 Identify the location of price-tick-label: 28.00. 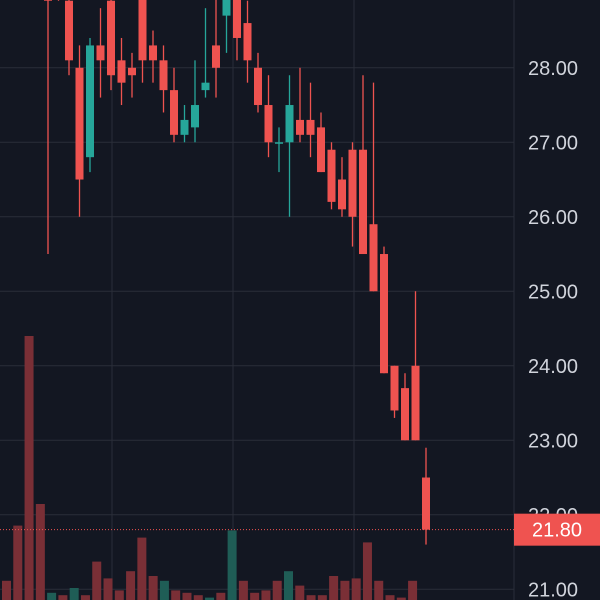
(553, 69).